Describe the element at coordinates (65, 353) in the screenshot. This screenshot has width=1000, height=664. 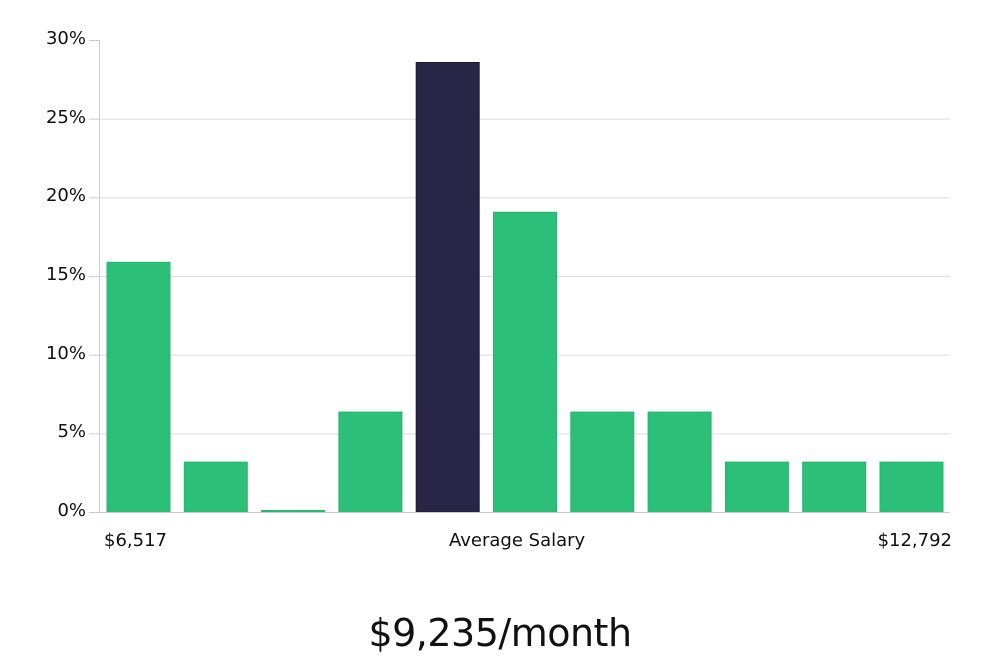
I see `y-tick-label: 10%` at that location.